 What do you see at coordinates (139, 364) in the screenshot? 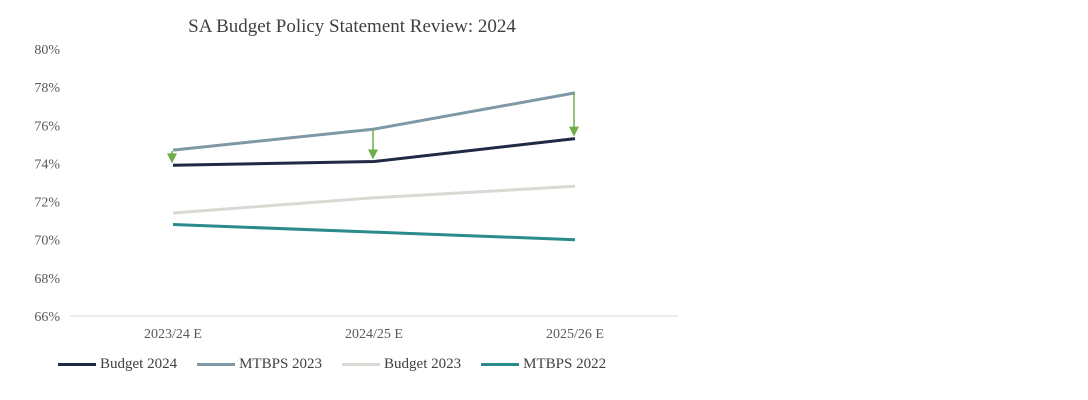
I see `legend-label: Budget 2024` at bounding box center [139, 364].